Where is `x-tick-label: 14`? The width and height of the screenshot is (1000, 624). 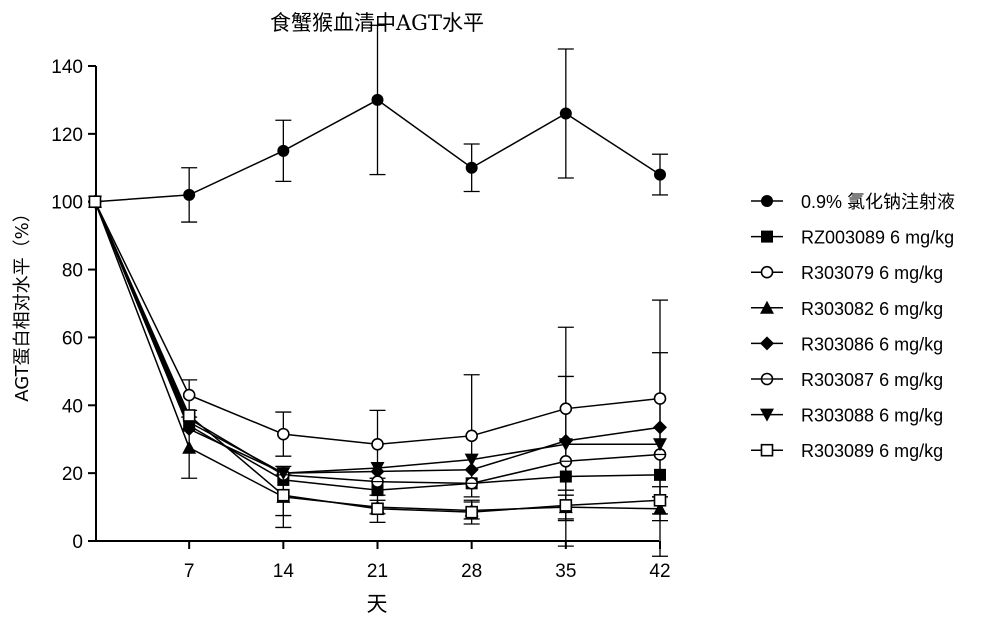 x-tick-label: 14 is located at coordinates (284, 571).